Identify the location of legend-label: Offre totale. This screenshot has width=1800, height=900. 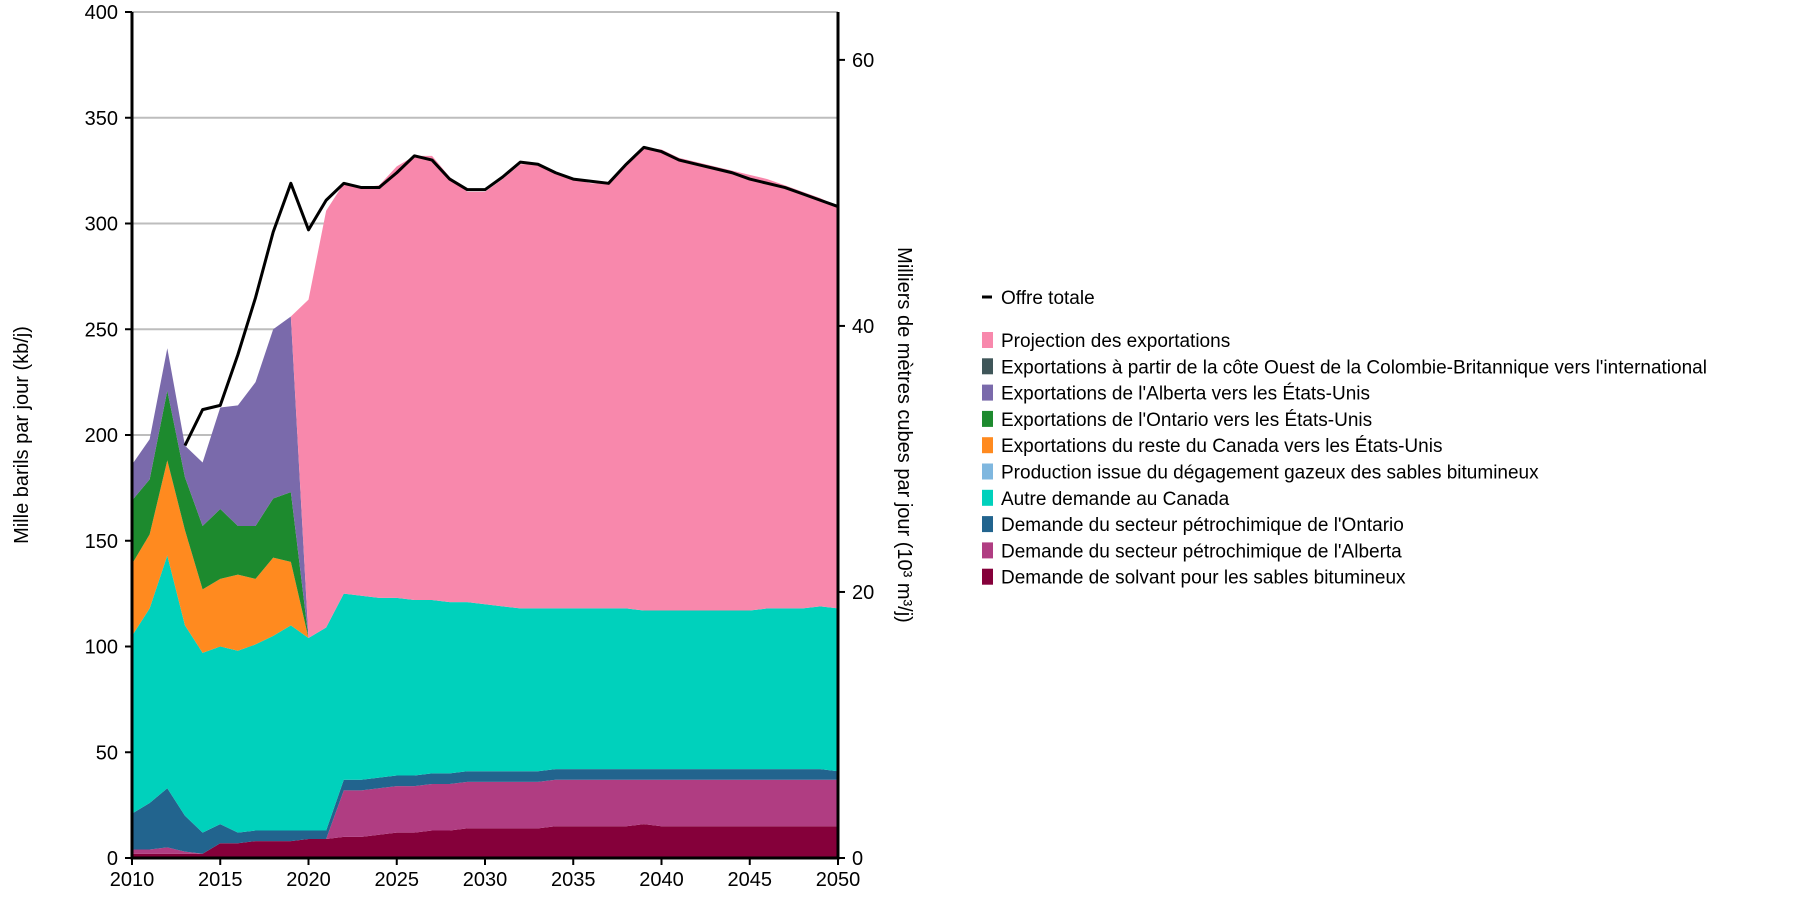
(1048, 298).